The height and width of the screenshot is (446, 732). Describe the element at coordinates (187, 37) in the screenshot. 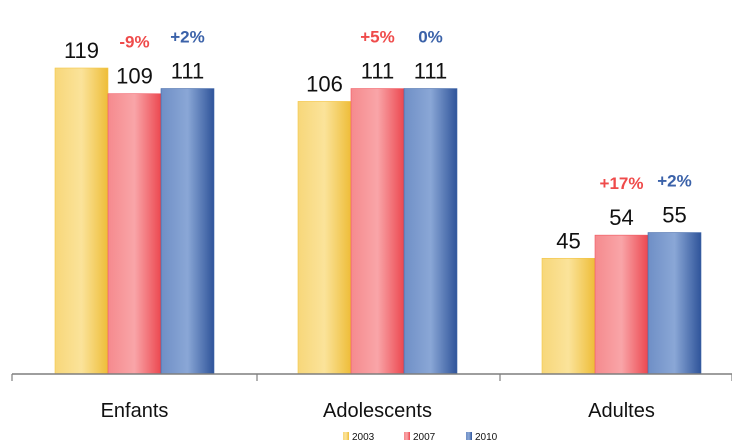

I see `change-label-2010-enfants: +2%` at that location.